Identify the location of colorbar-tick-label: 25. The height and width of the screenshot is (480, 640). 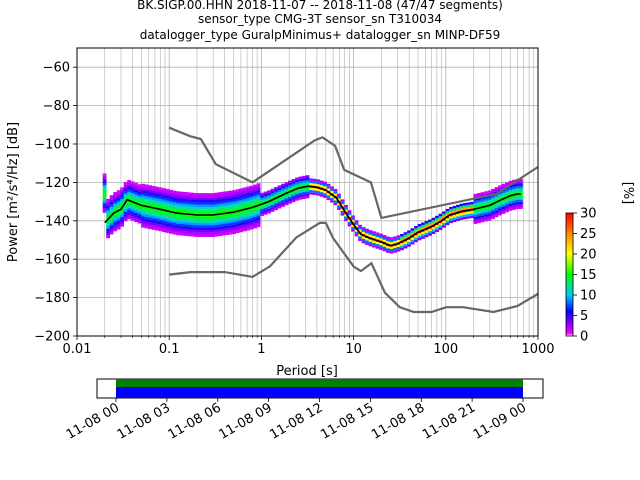
(588, 234).